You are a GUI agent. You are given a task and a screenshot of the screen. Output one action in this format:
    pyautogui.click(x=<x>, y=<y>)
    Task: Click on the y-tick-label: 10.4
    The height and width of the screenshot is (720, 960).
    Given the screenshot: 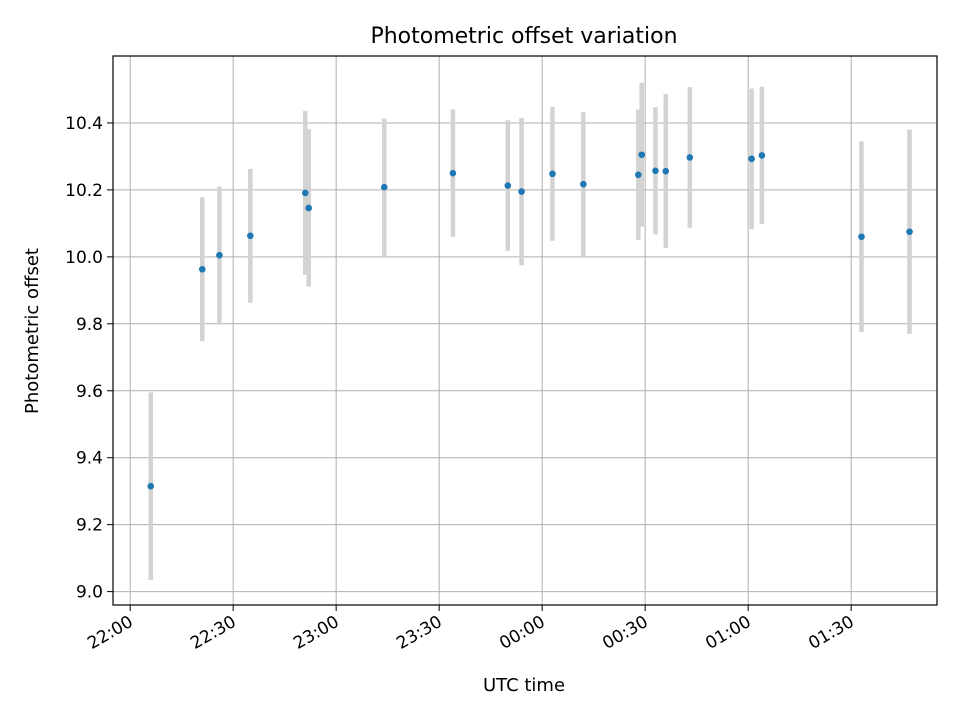 What is the action you would take?
    pyautogui.click(x=84, y=124)
    